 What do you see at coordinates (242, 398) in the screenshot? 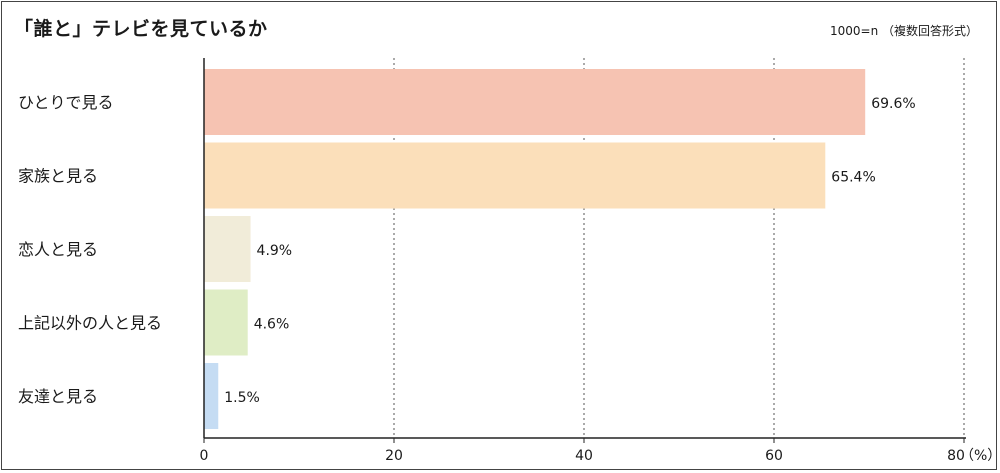
I see `value-label-4: 1.5%` at bounding box center [242, 398].